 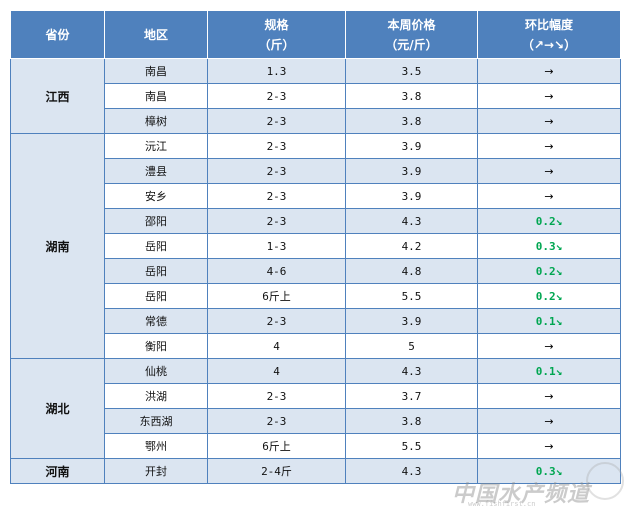 I want to click on watermark-url: www.fishfirst.cn, so click(x=502, y=504).